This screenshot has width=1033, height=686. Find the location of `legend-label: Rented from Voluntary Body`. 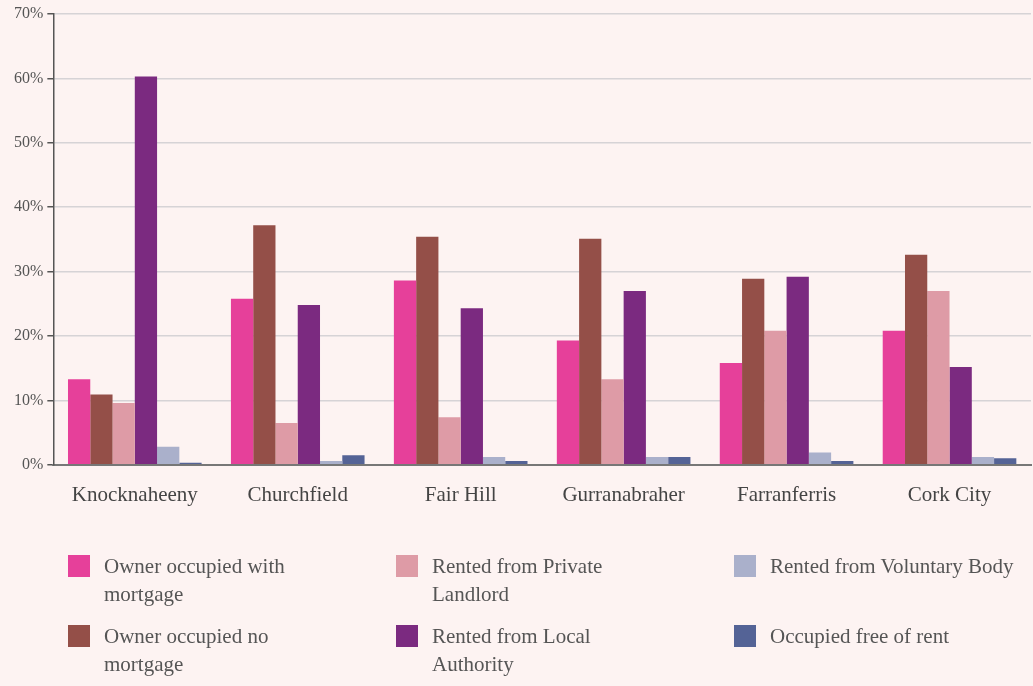

legend-label: Rented from Voluntary Body is located at coordinates (892, 566).